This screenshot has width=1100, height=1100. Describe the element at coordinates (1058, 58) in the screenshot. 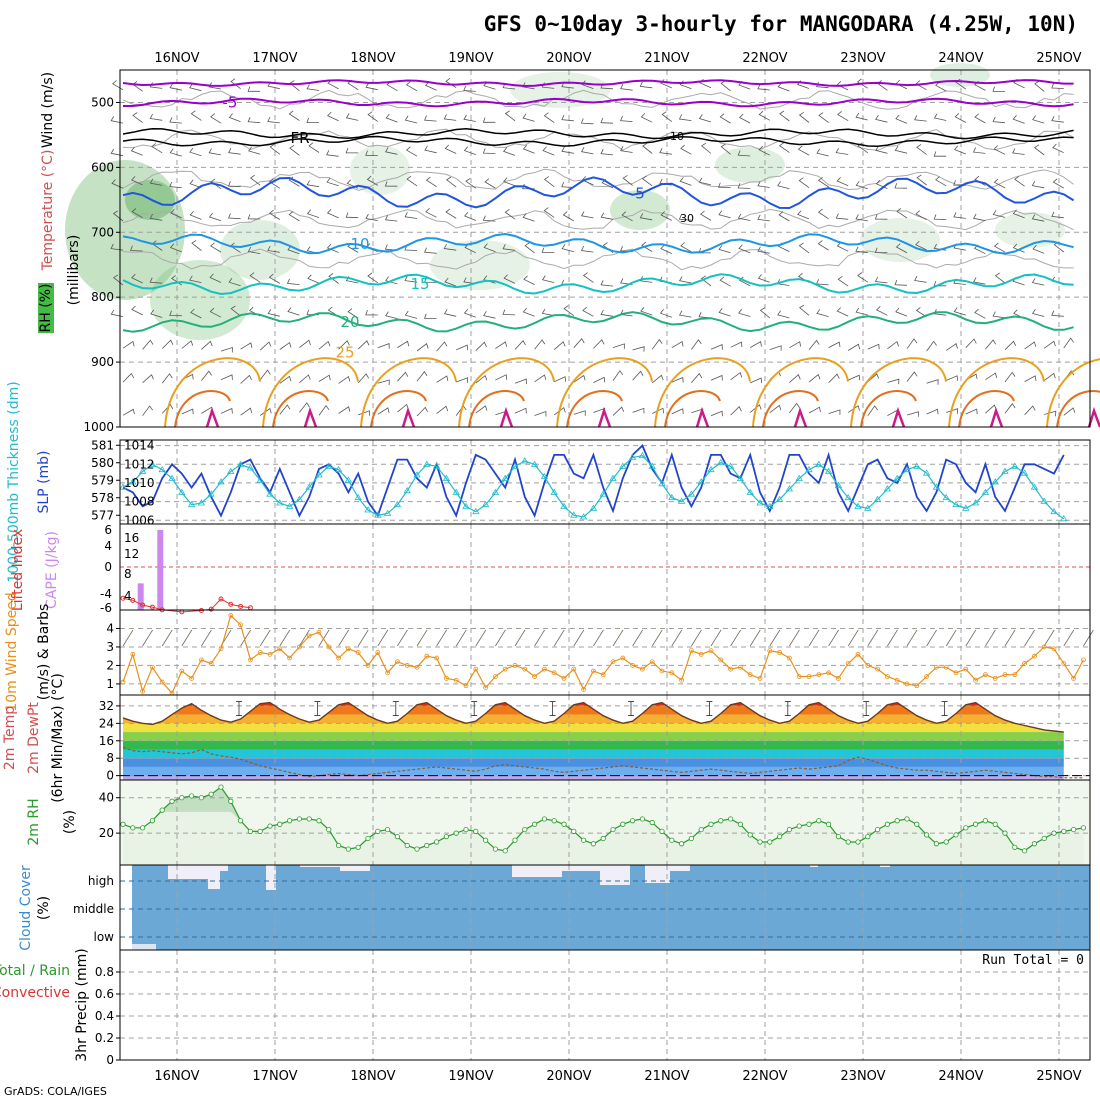

I see `x-tick-label-top: 25NOV` at that location.